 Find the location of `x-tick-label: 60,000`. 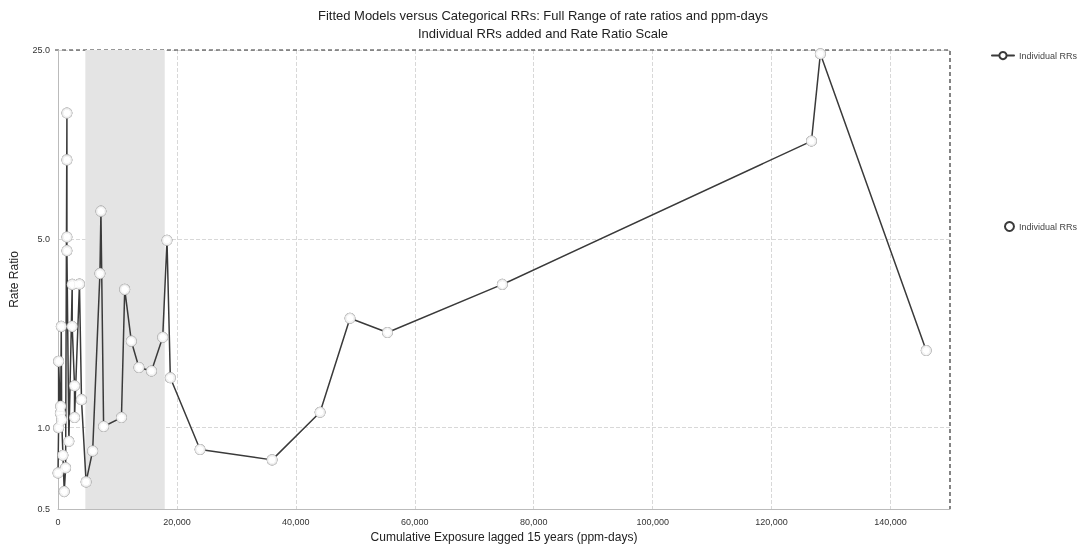

x-tick-label: 60,000 is located at coordinates (415, 521).